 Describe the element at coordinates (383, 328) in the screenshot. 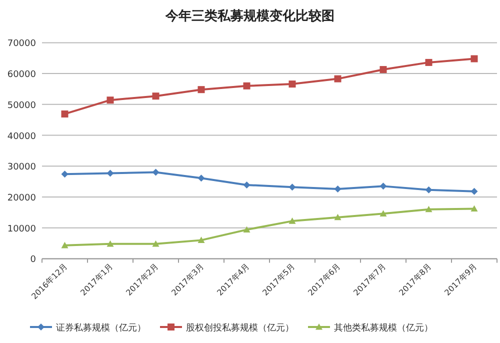

I see `legend-label: 其他类私募规模（亿元）` at that location.